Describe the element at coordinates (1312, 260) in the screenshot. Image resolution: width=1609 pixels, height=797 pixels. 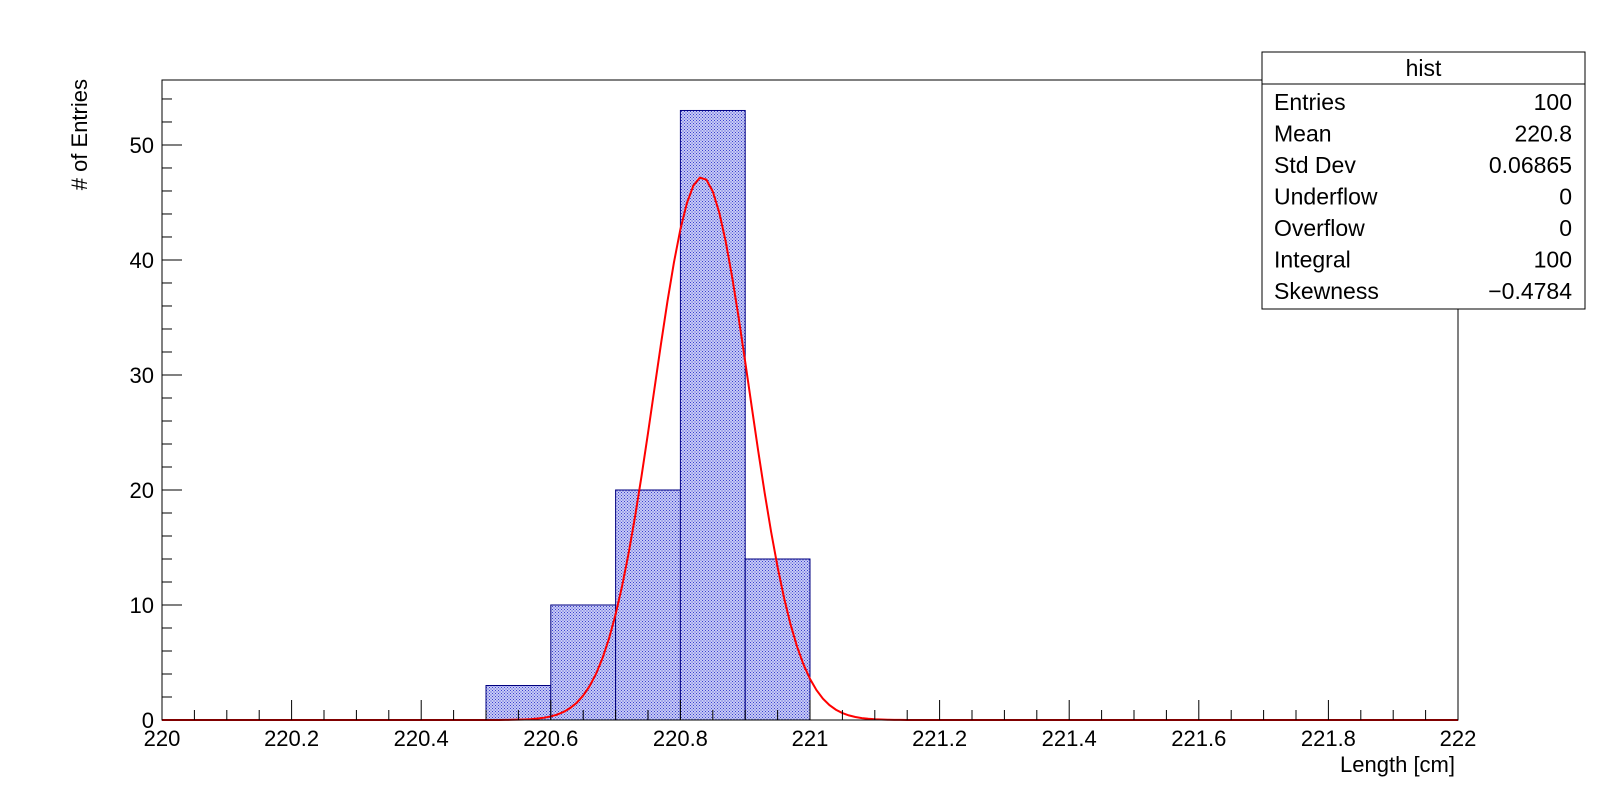
I see `stats-label: Integral` at that location.